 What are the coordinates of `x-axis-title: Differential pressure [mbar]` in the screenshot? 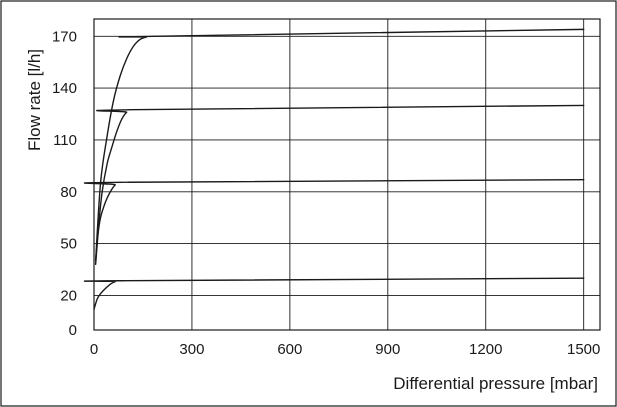 It's located at (495, 383).